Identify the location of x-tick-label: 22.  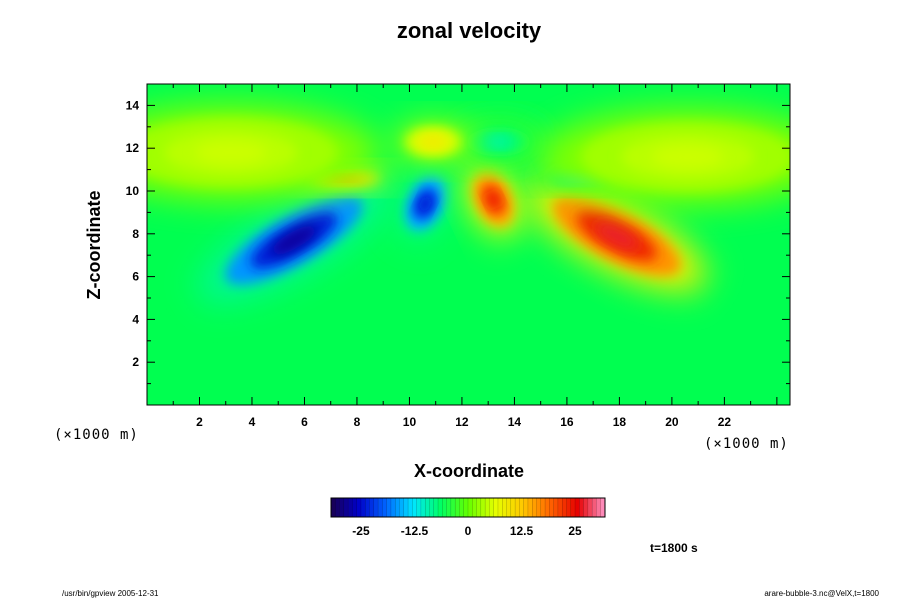
(725, 422).